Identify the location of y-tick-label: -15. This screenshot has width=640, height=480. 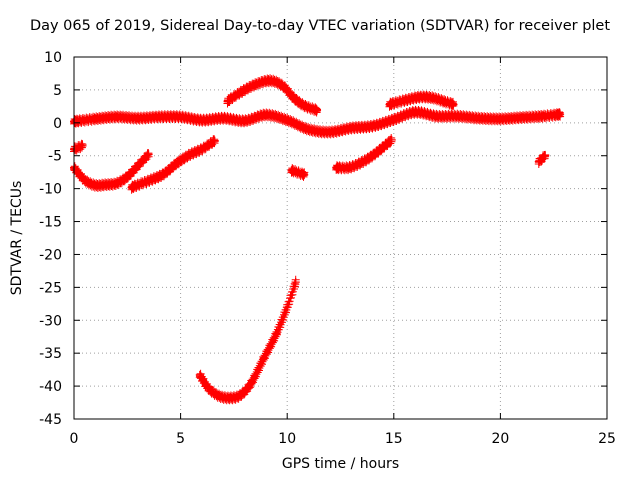
(50, 223).